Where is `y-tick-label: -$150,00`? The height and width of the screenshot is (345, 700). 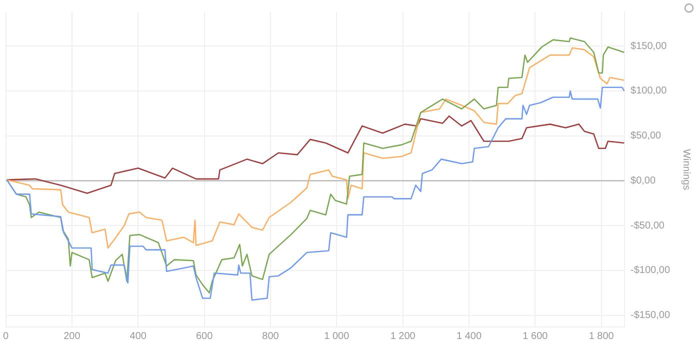
y-tick-label: -$150,00 is located at coordinates (650, 316).